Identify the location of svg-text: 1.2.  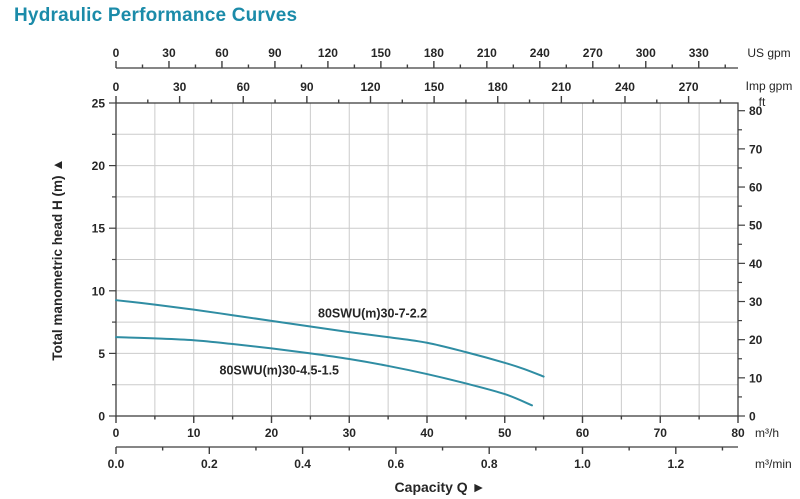
(675, 464).